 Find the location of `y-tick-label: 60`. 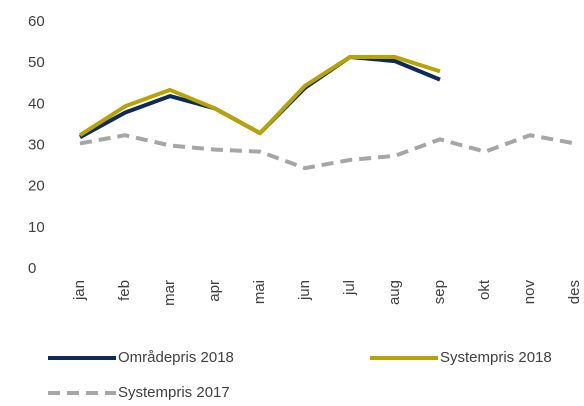

y-tick-label: 60 is located at coordinates (36, 21).